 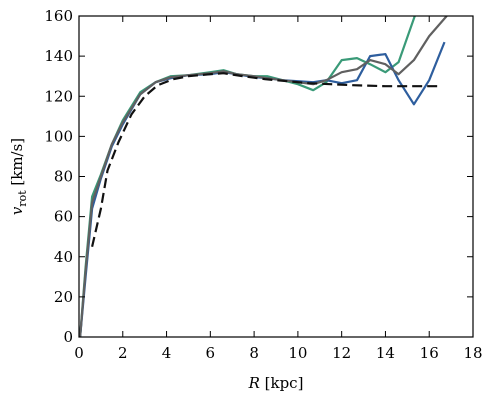 I want to click on x-tick-label: 0, so click(x=79, y=353).